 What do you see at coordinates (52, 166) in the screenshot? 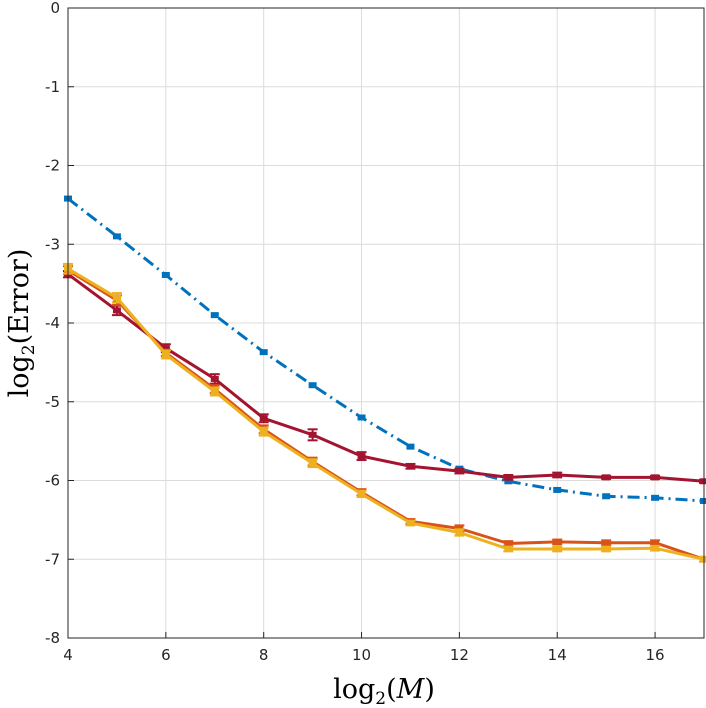
I see `y-tick-label: -2` at bounding box center [52, 166].